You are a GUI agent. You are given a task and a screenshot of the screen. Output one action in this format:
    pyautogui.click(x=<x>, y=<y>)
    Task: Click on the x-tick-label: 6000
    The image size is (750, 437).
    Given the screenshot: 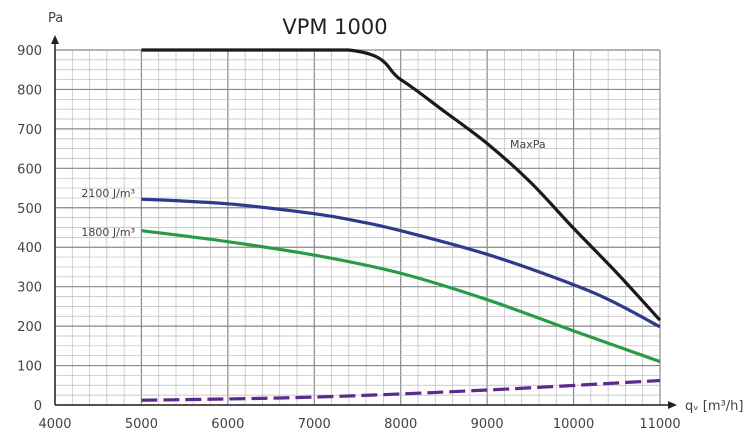 What is the action you would take?
    pyautogui.click(x=227, y=424)
    